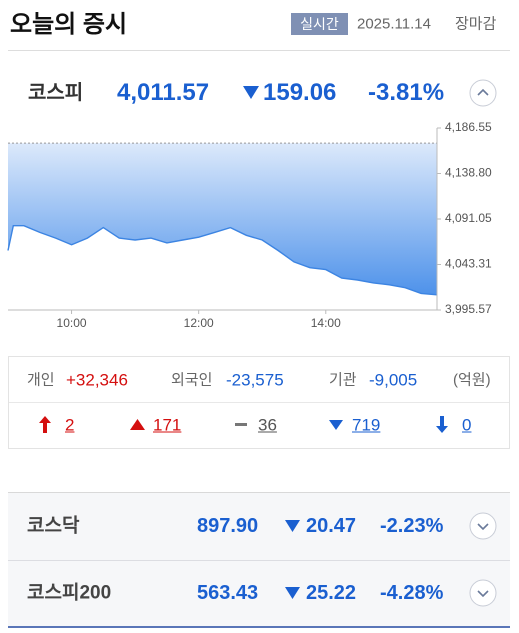  What do you see at coordinates (199, 323) in the screenshot?
I see `x-tick-label: 12:00` at bounding box center [199, 323].